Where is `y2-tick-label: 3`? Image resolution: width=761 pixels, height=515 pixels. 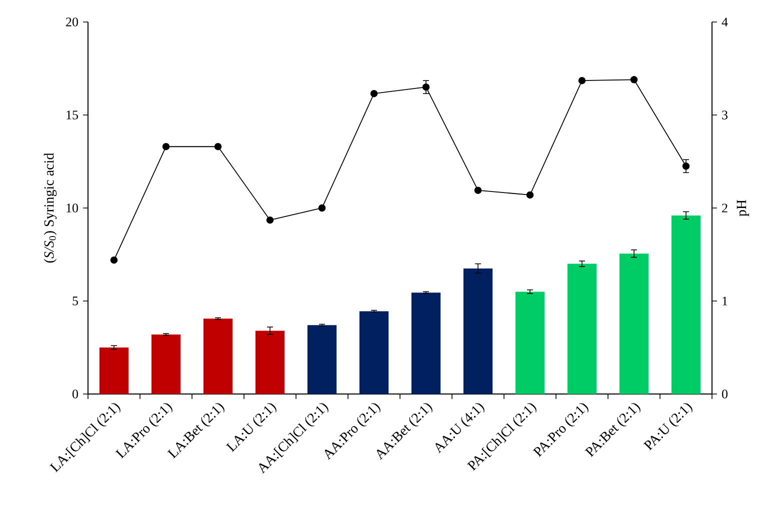 y2-tick-label: 3 is located at coordinates (725, 115).